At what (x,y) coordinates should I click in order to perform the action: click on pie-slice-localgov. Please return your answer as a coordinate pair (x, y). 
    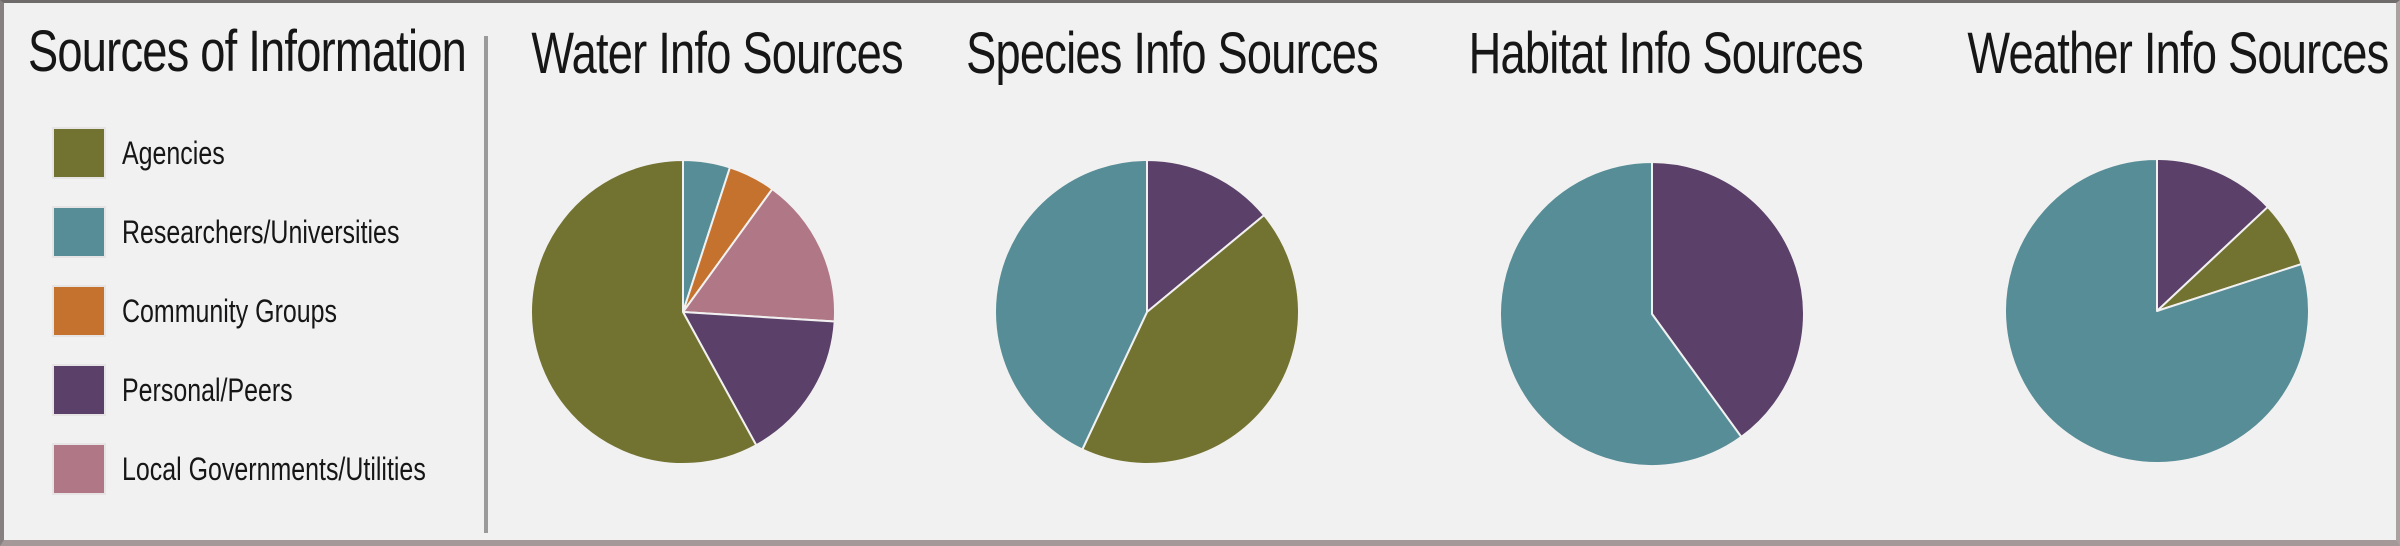
    Looking at the image, I should click on (759, 255).